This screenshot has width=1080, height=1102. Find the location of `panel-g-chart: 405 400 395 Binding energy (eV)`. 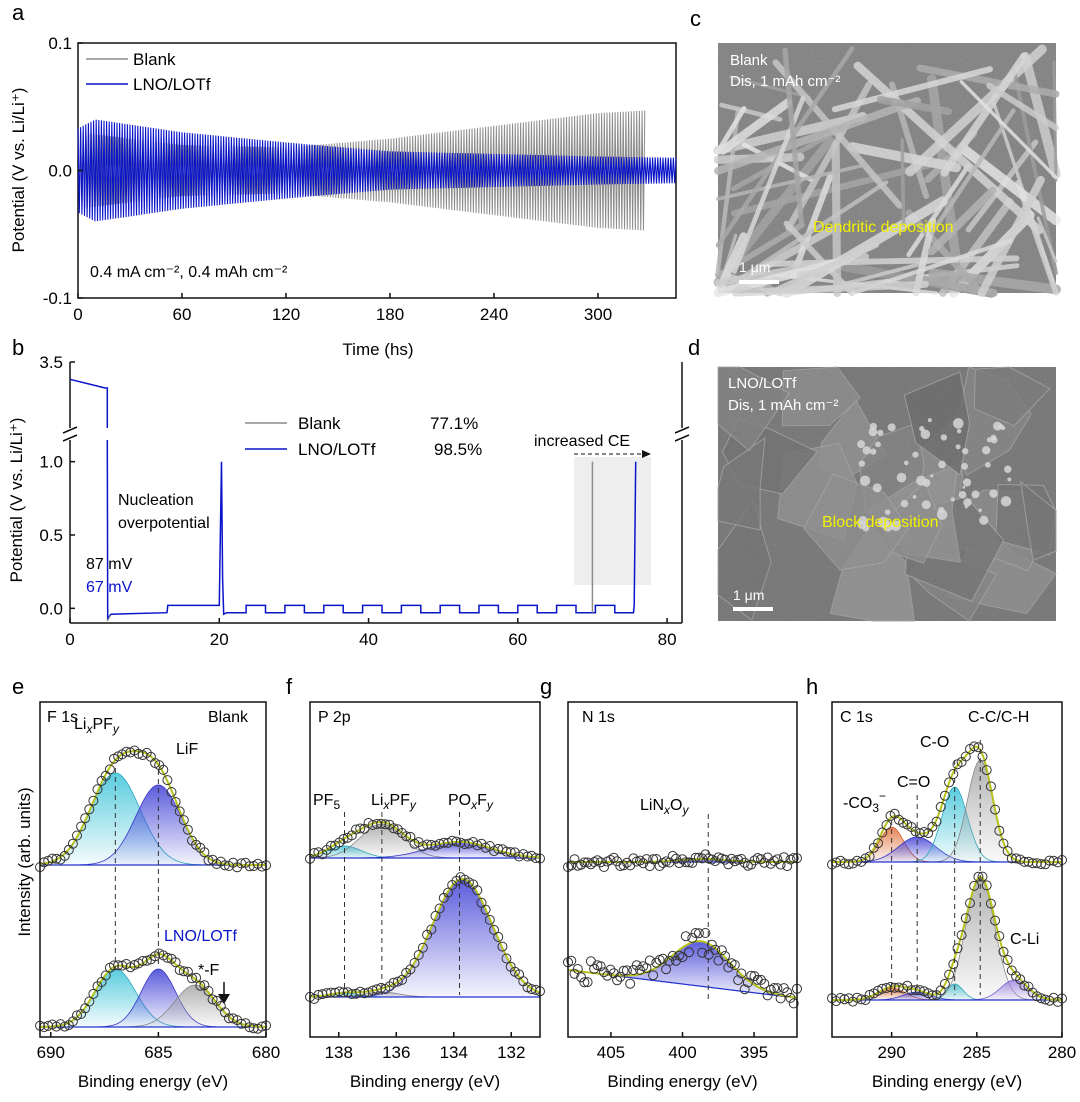

panel-g-chart: 405 400 395 Binding energy (eV) is located at coordinates (682, 896).